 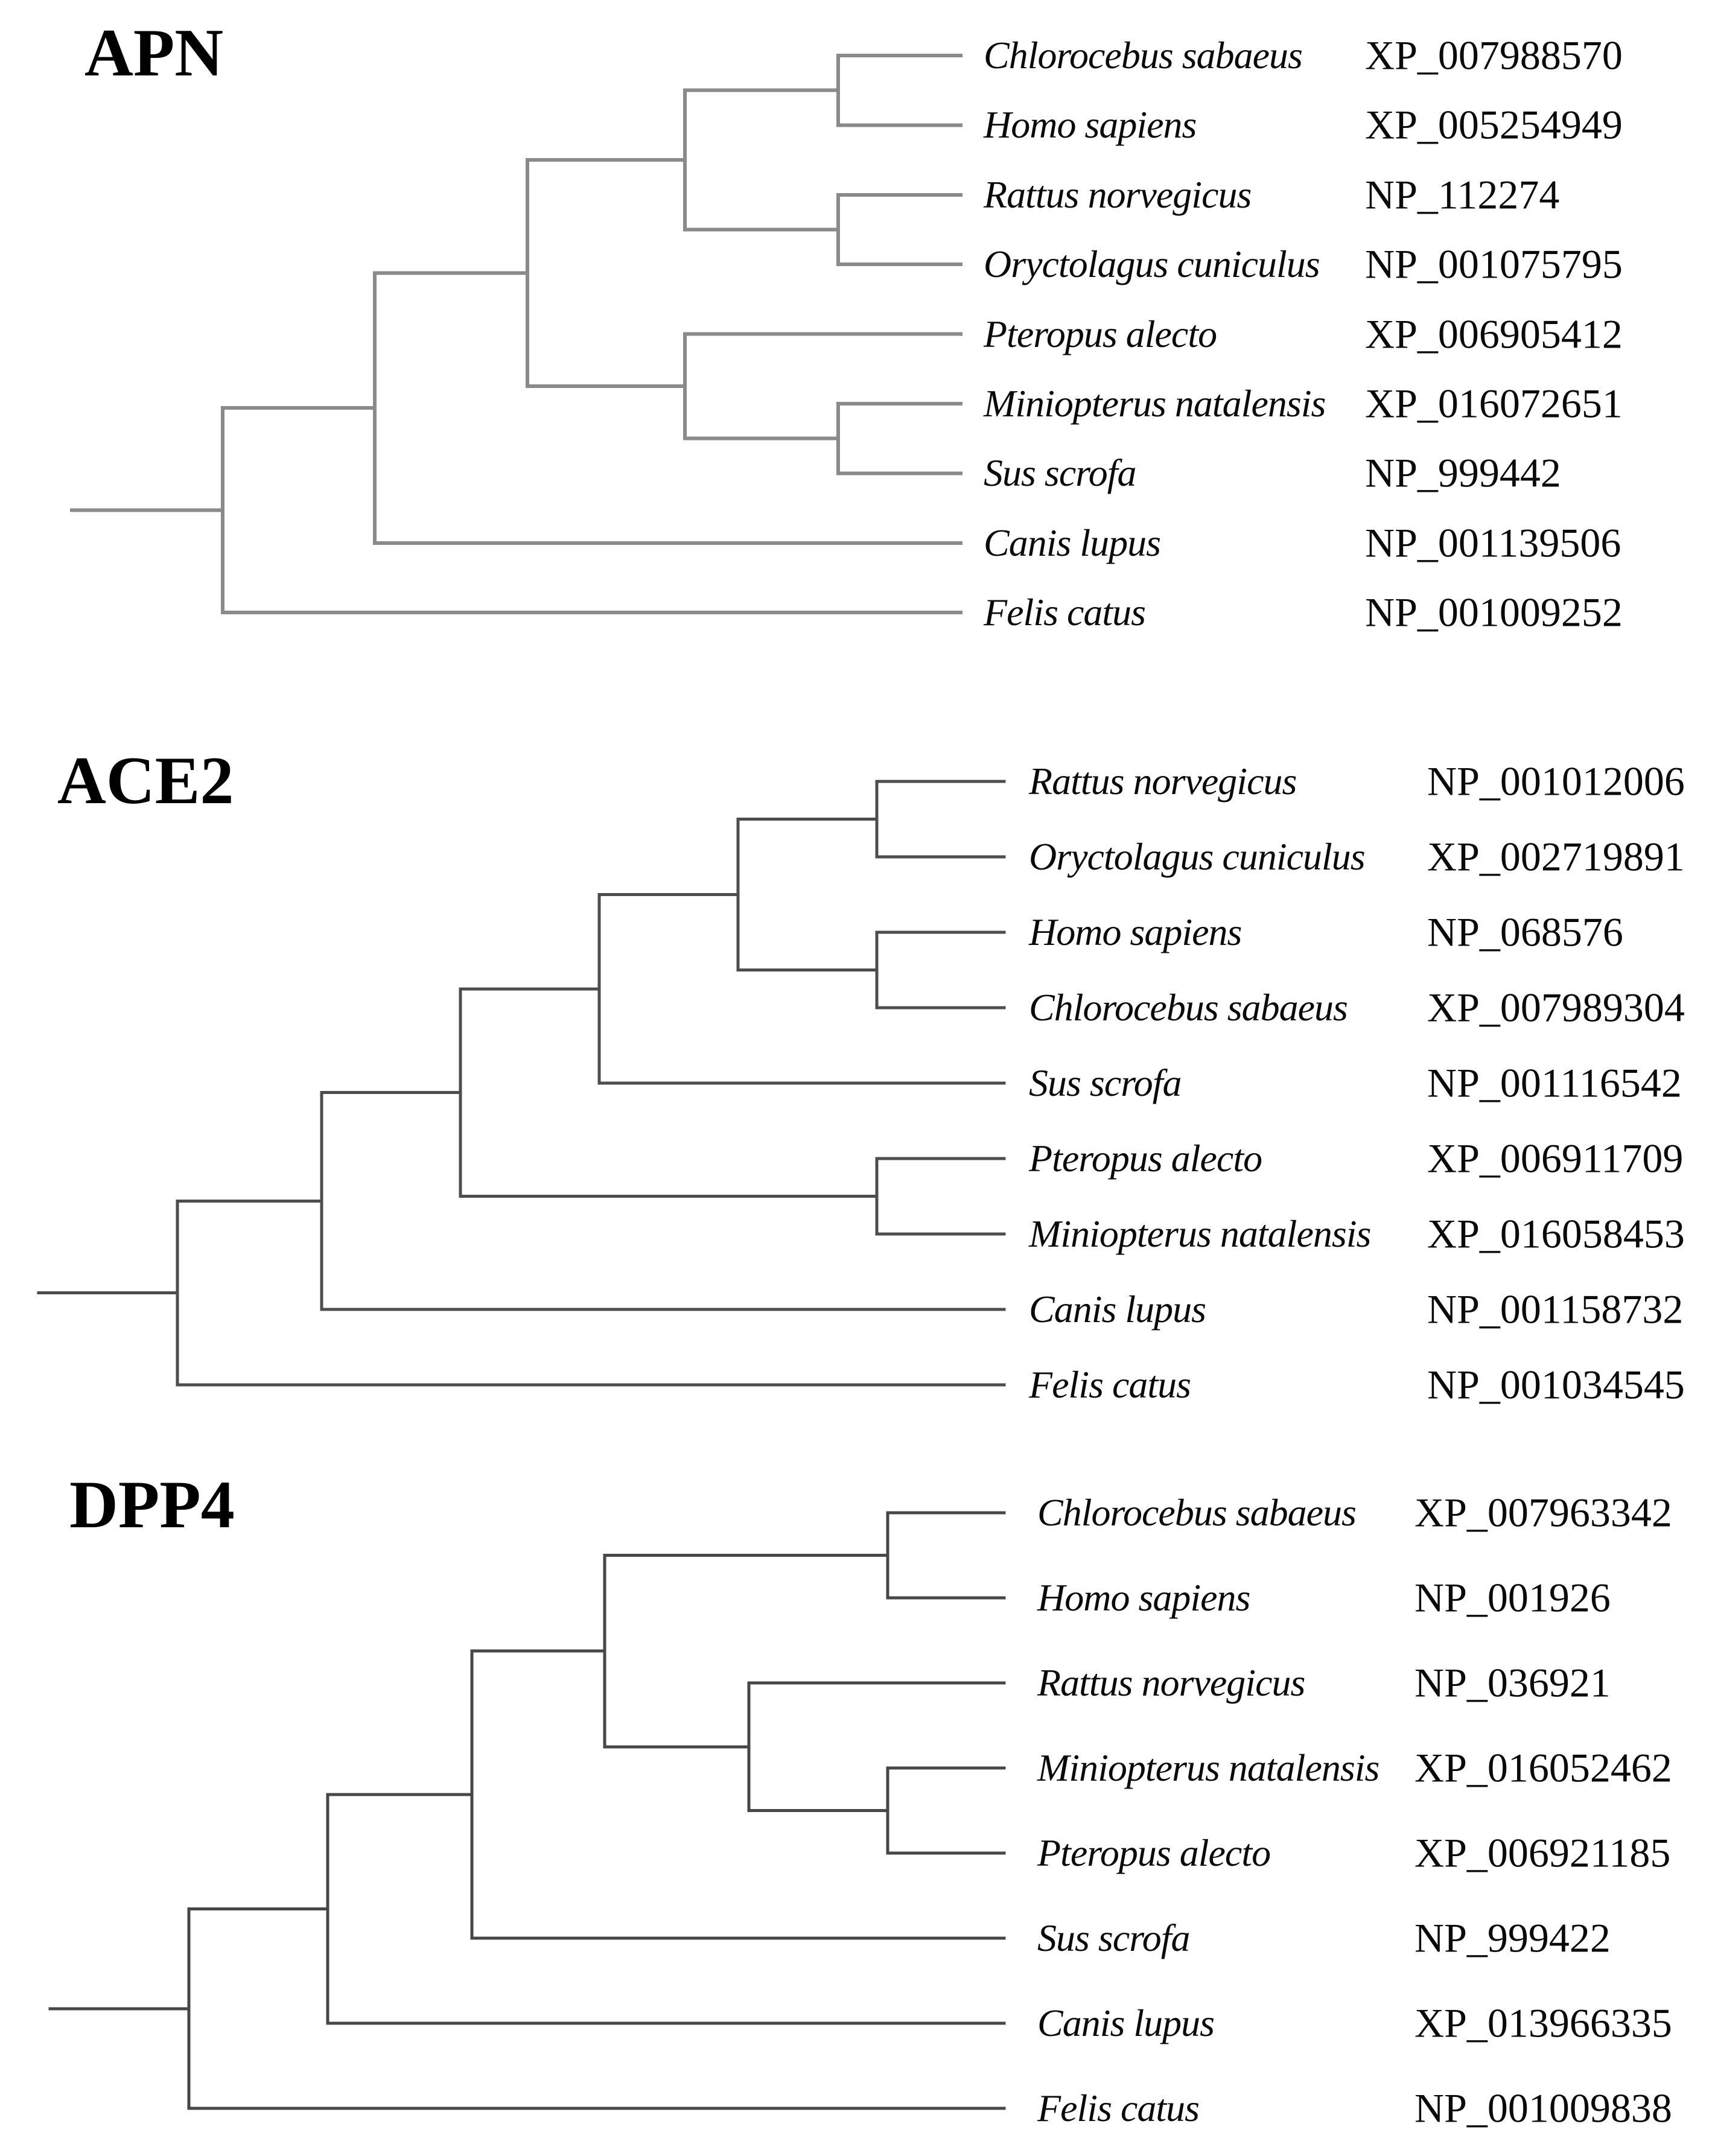 I want to click on species-label-ace2: Miniopterus natalensis, so click(x=1200, y=1233).